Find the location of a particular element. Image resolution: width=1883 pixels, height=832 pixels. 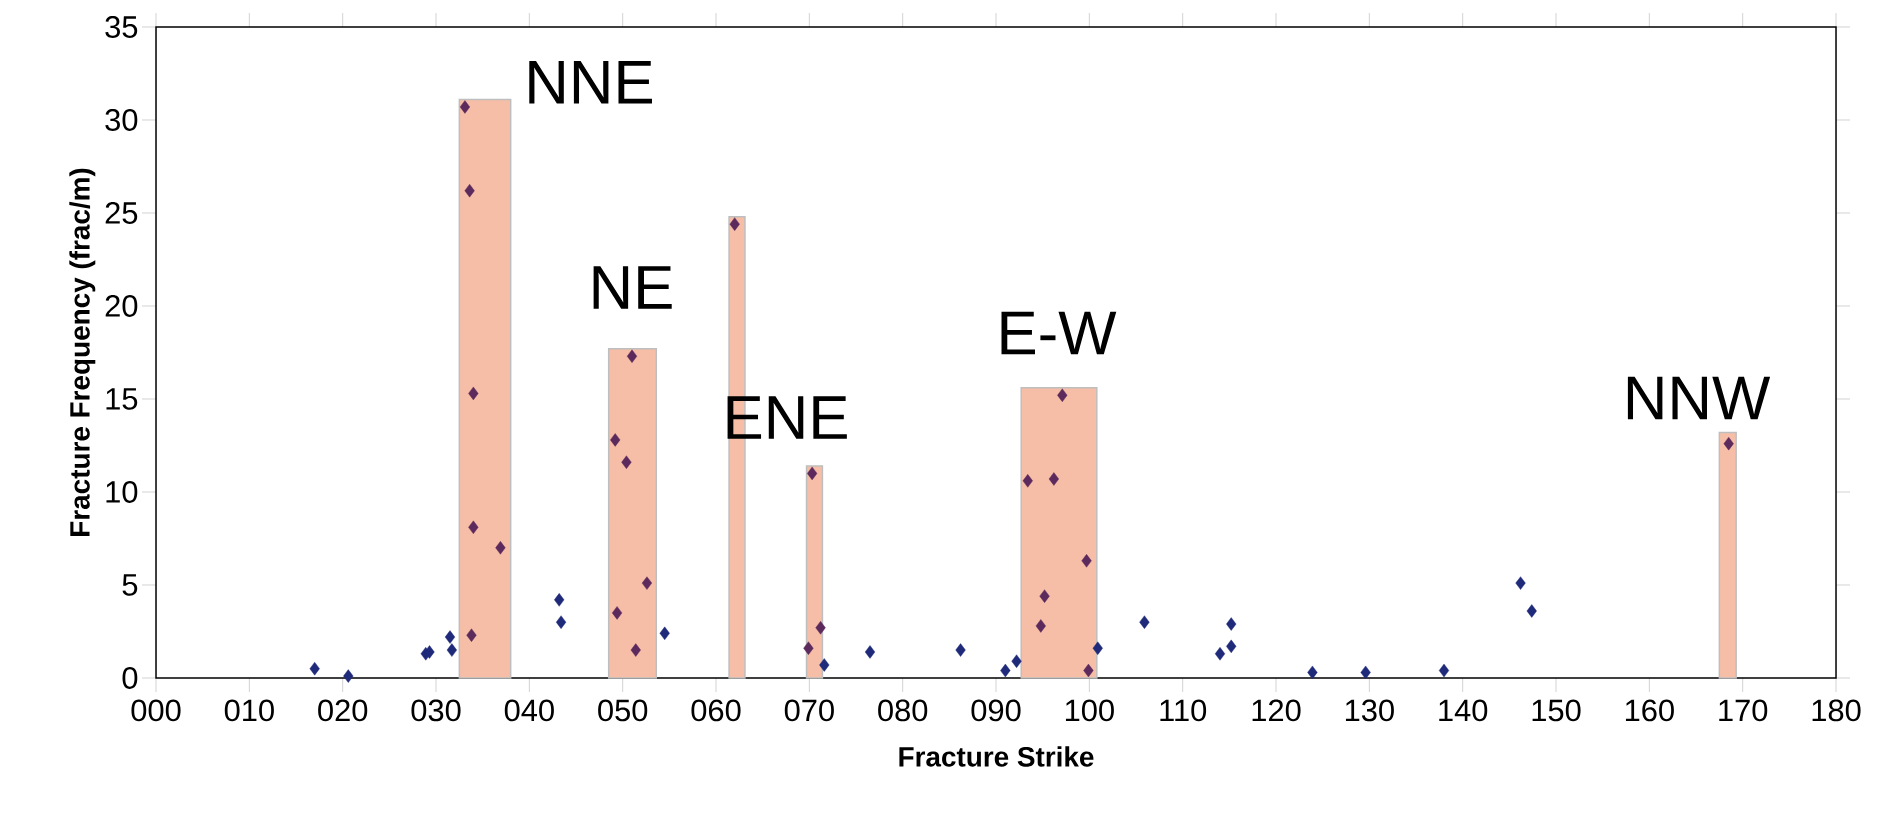

x-tick-label: 080 is located at coordinates (903, 710).